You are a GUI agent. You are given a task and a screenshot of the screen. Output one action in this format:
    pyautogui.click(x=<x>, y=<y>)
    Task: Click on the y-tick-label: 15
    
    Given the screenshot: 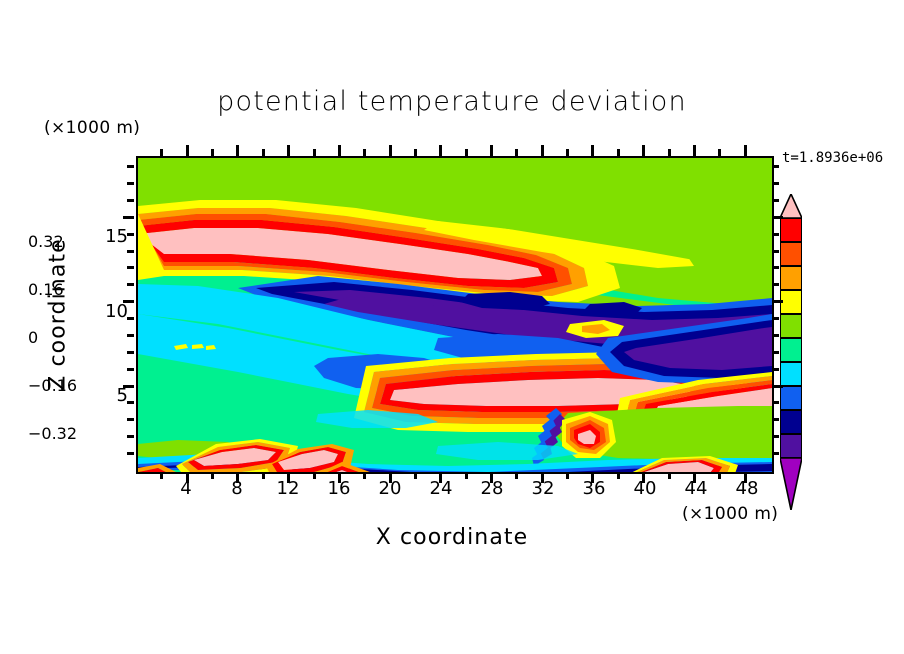 What is the action you would take?
    pyautogui.click(x=116, y=236)
    